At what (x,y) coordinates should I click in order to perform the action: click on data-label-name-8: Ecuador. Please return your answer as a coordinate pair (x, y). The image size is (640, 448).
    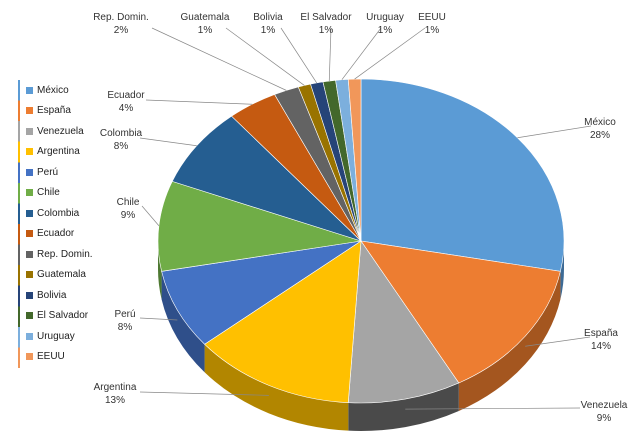
    Looking at the image, I should click on (126, 95).